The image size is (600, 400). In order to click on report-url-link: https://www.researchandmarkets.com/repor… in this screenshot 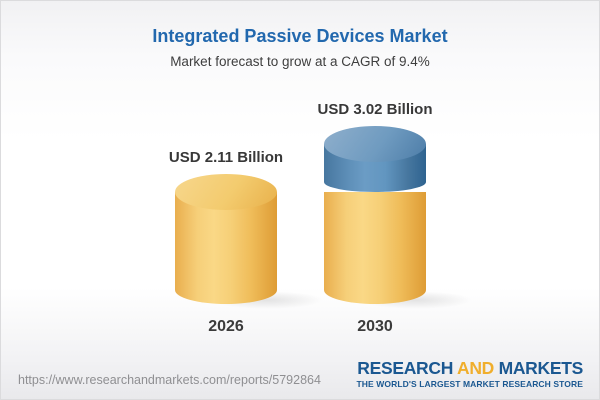, I will do `click(169, 380)`.